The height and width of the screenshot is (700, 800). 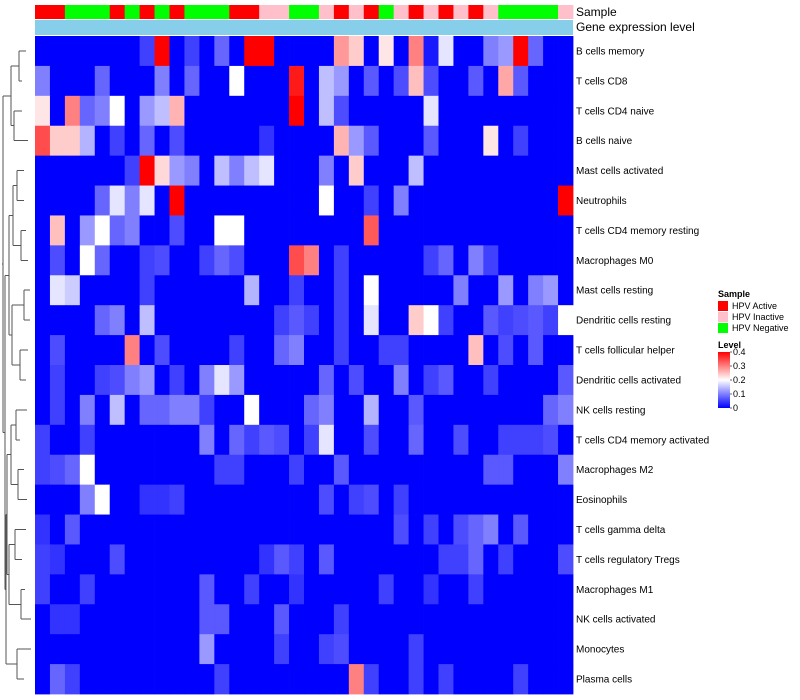 I want to click on level-tick-label: 0.3, so click(x=739, y=366).